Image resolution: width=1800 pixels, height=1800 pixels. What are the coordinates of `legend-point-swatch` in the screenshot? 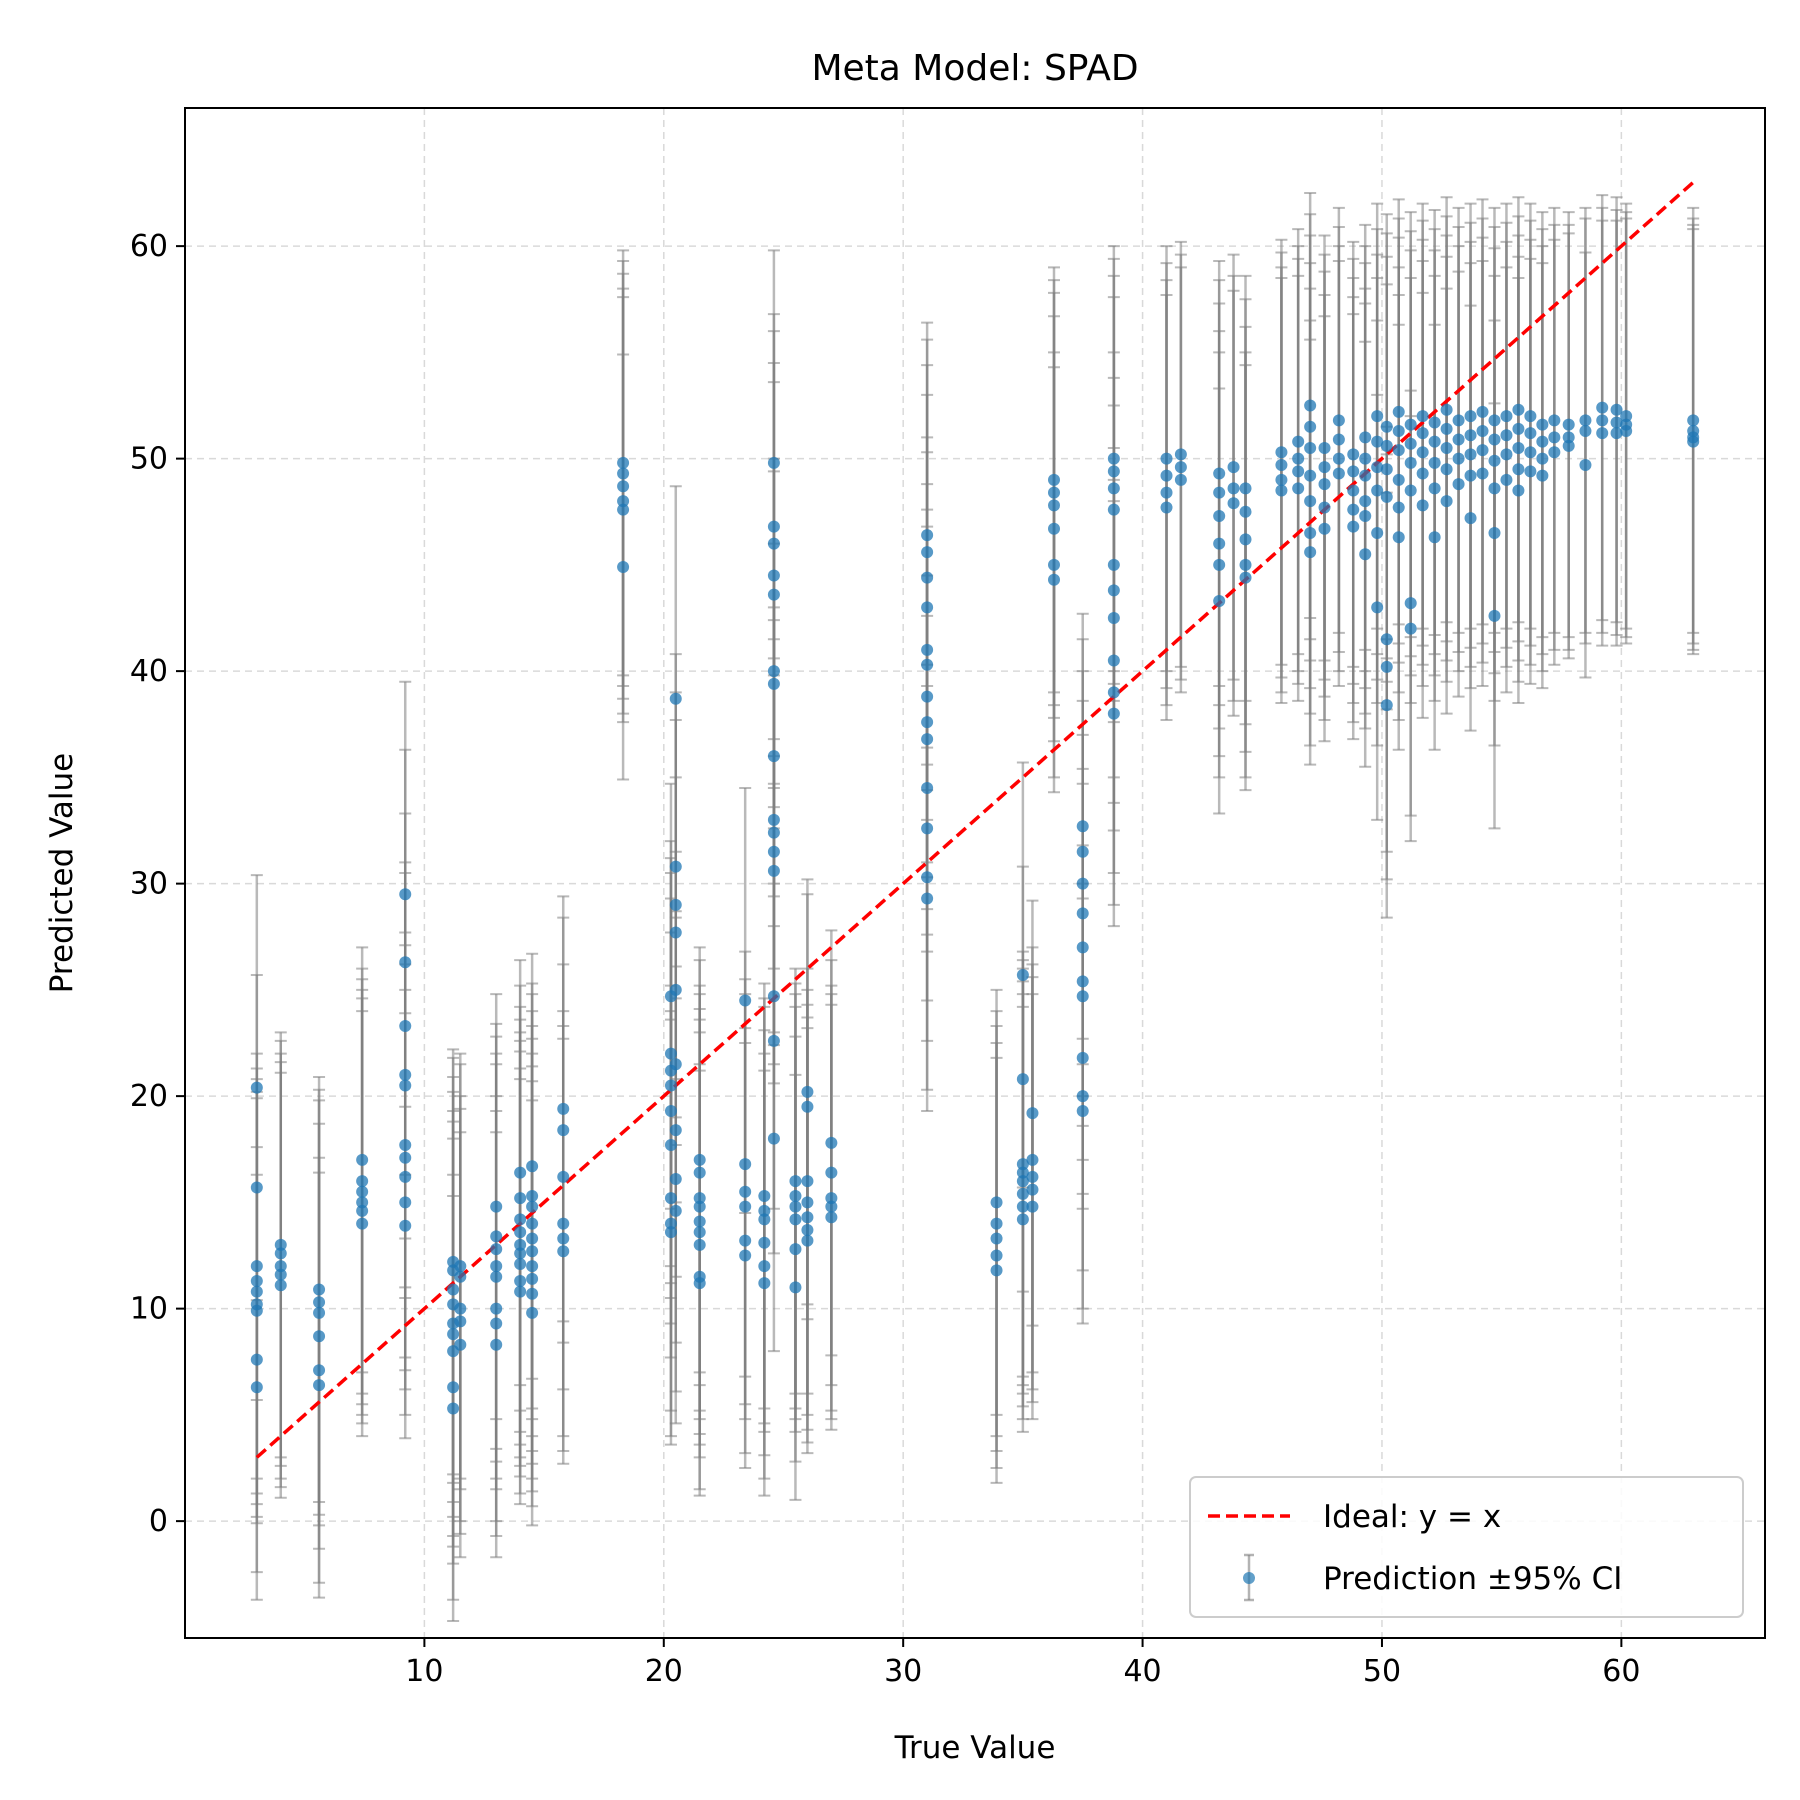 It's located at (1249, 1578).